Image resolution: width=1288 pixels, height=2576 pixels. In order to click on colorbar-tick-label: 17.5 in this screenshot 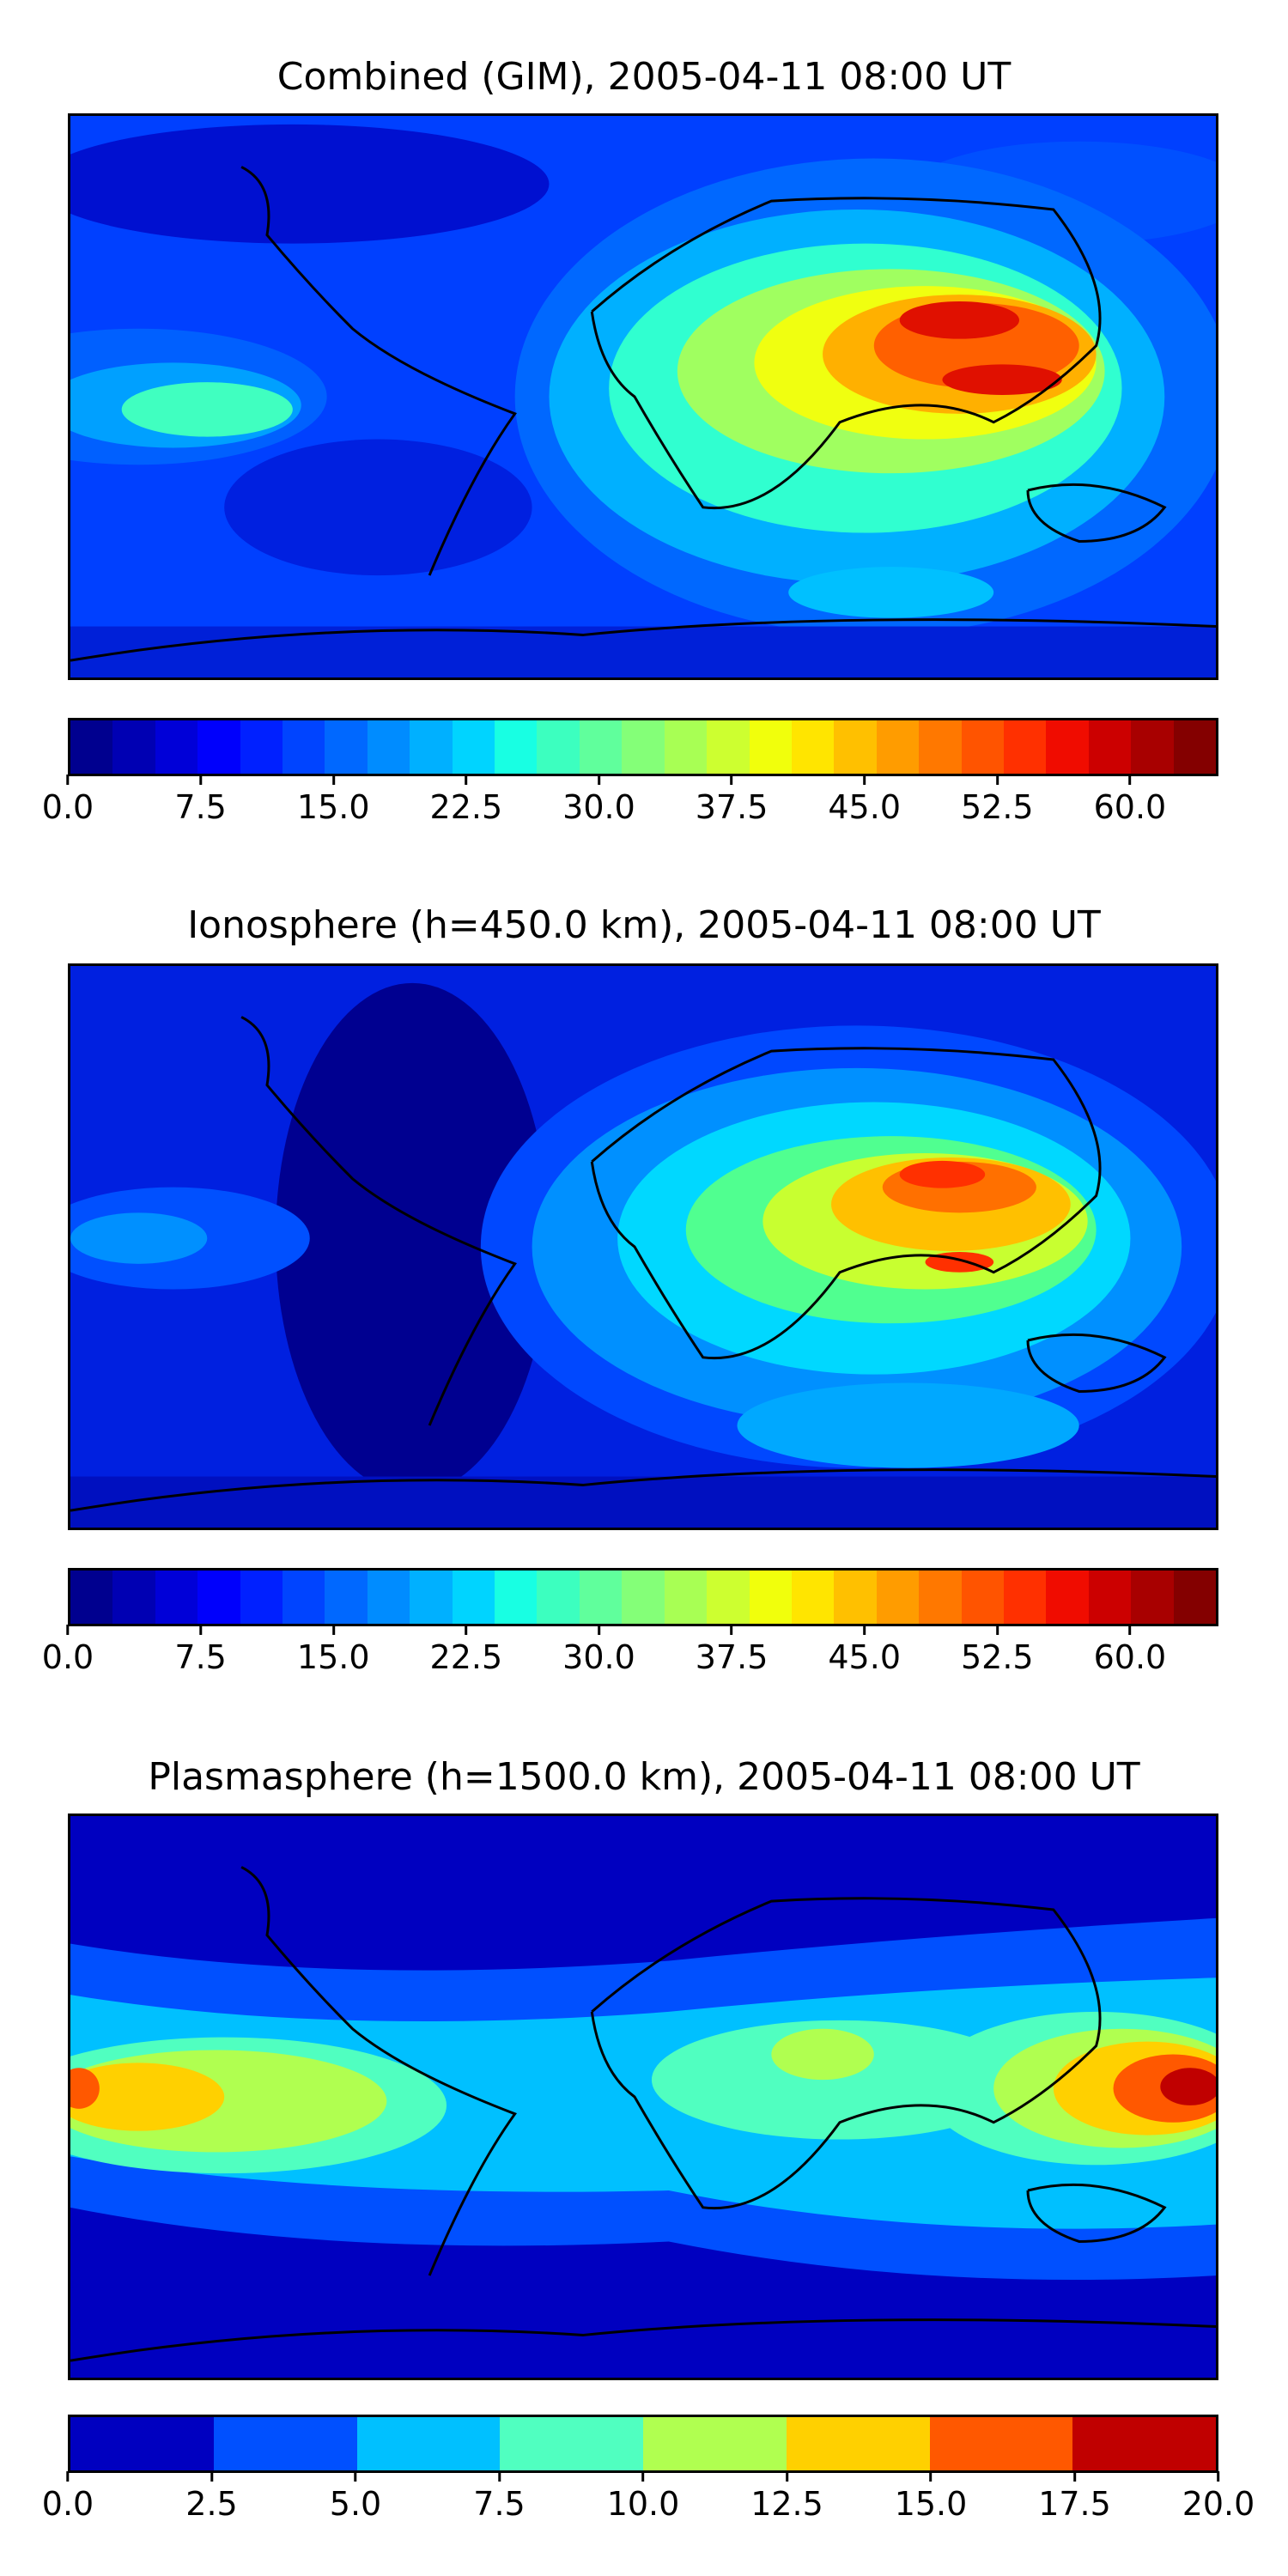, I will do `click(1074, 2504)`.